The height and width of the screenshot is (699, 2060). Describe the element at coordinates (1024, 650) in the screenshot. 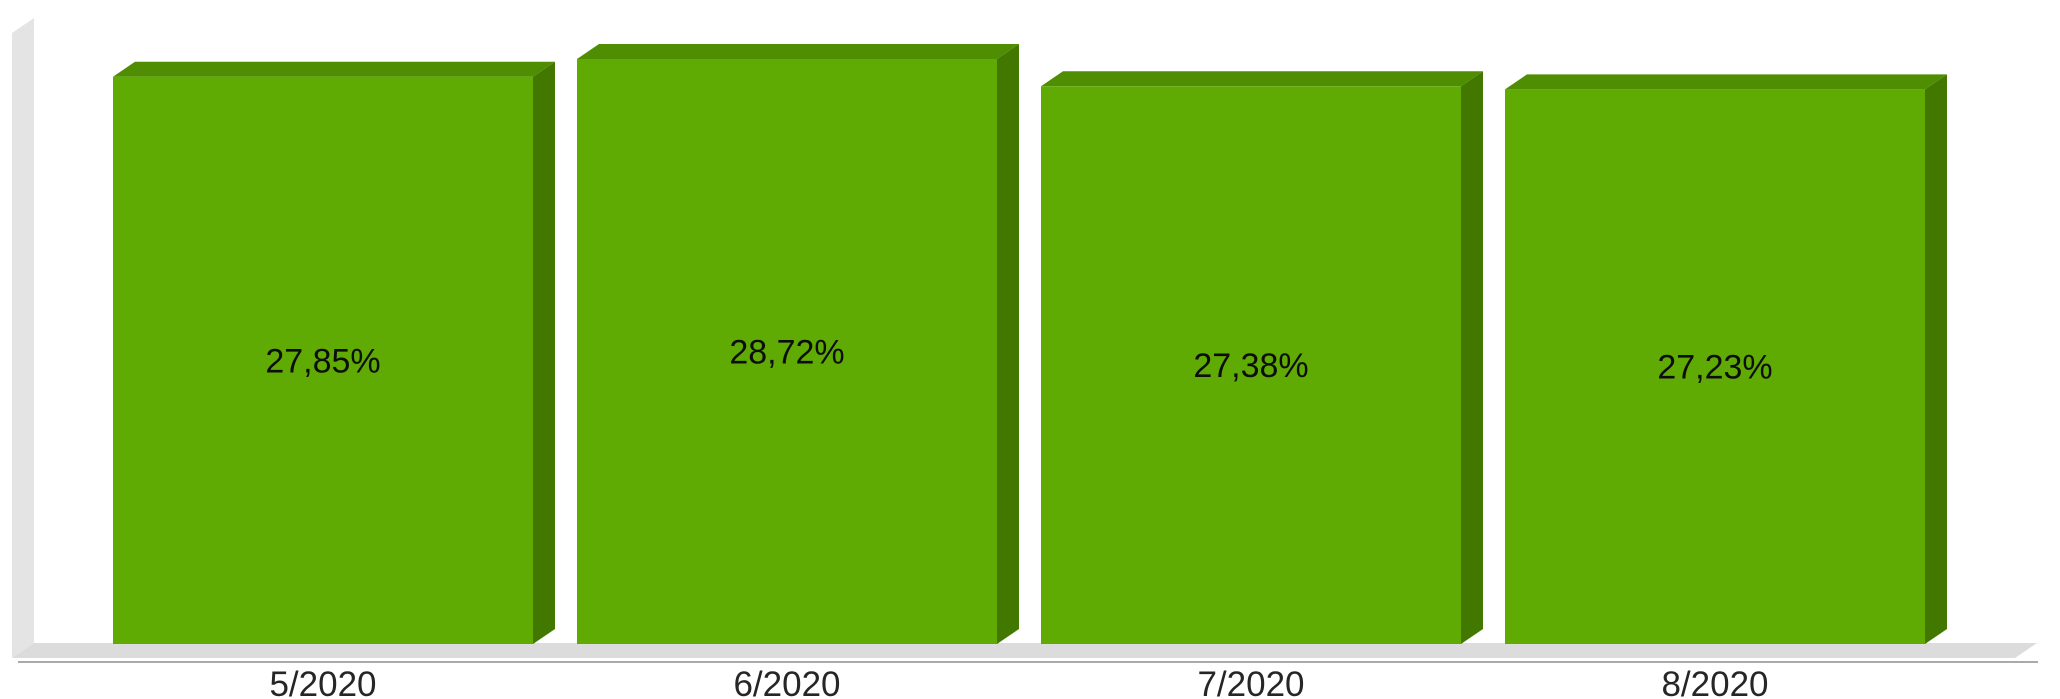

I see `chart-floor` at that location.